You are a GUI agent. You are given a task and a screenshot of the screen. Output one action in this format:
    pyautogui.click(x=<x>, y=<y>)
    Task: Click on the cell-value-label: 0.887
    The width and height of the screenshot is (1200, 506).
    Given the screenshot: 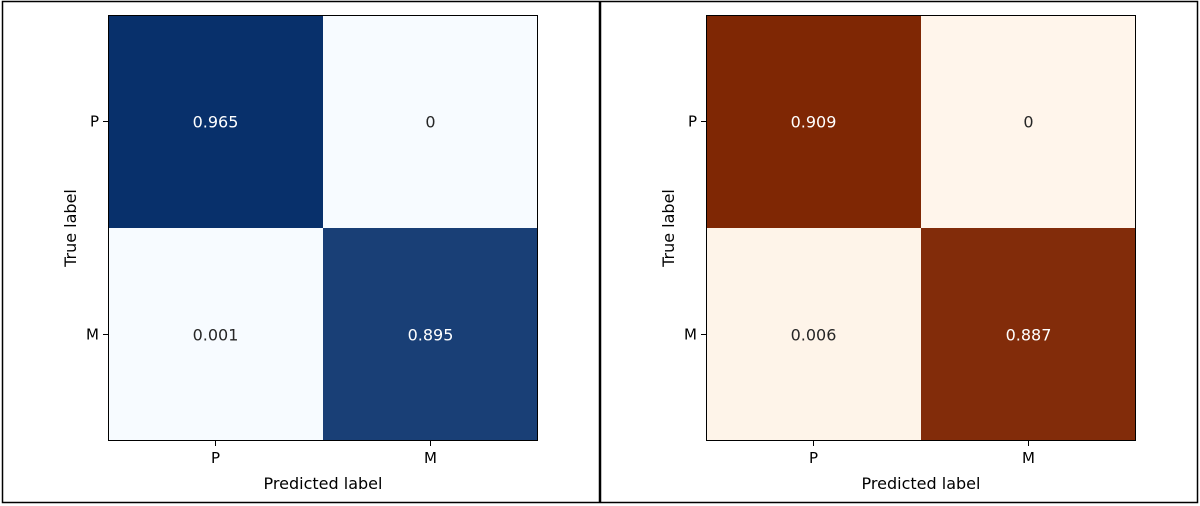 What is the action you would take?
    pyautogui.click(x=1029, y=335)
    